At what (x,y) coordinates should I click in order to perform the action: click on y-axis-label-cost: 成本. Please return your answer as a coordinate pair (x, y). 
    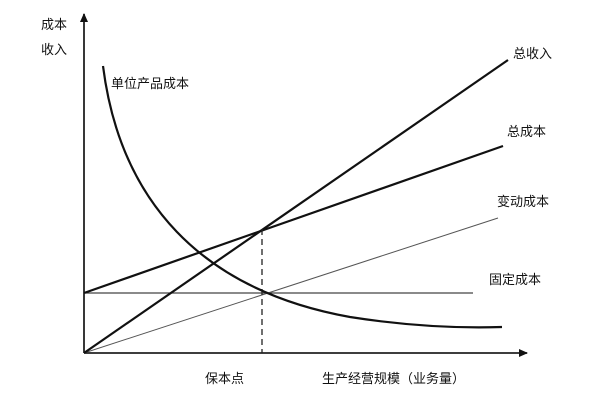
    Looking at the image, I should click on (54, 25).